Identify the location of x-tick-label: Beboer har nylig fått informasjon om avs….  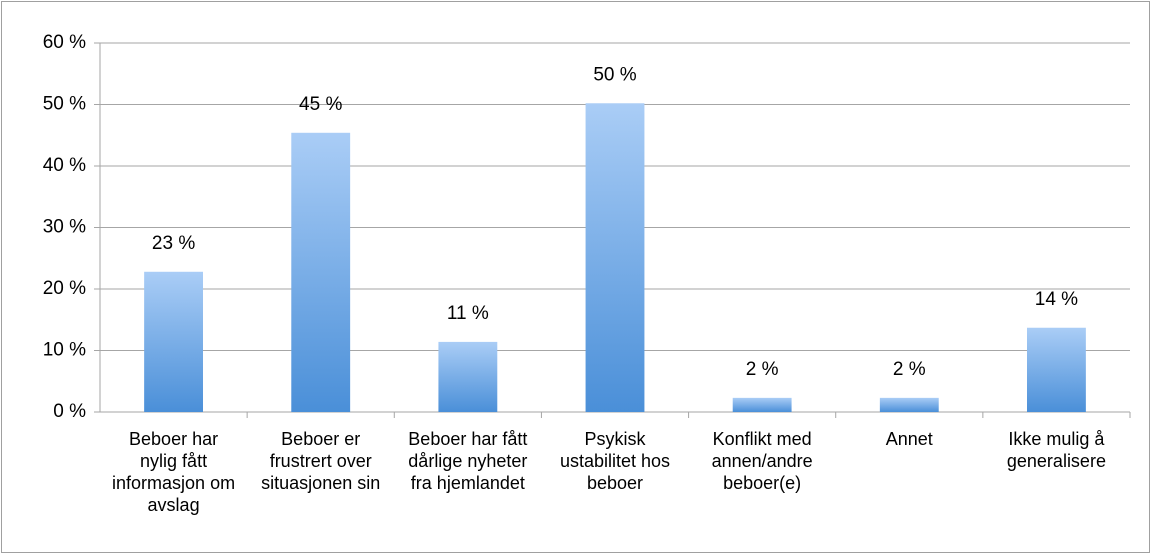
(174, 472).